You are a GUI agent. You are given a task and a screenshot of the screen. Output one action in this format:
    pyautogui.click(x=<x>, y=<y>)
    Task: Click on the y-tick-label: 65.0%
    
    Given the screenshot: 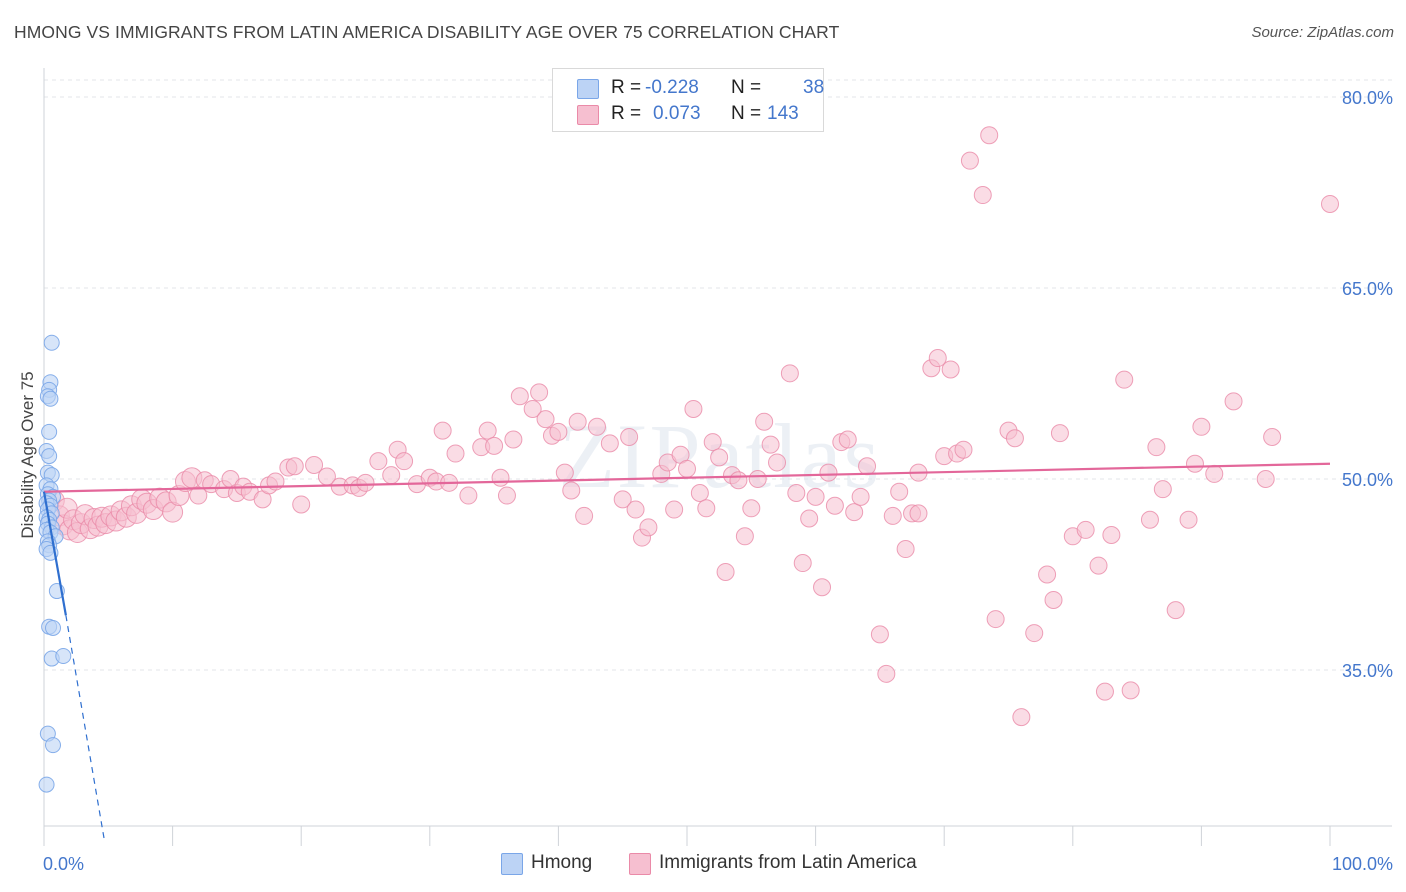 What is the action you would take?
    pyautogui.click(x=1367, y=289)
    